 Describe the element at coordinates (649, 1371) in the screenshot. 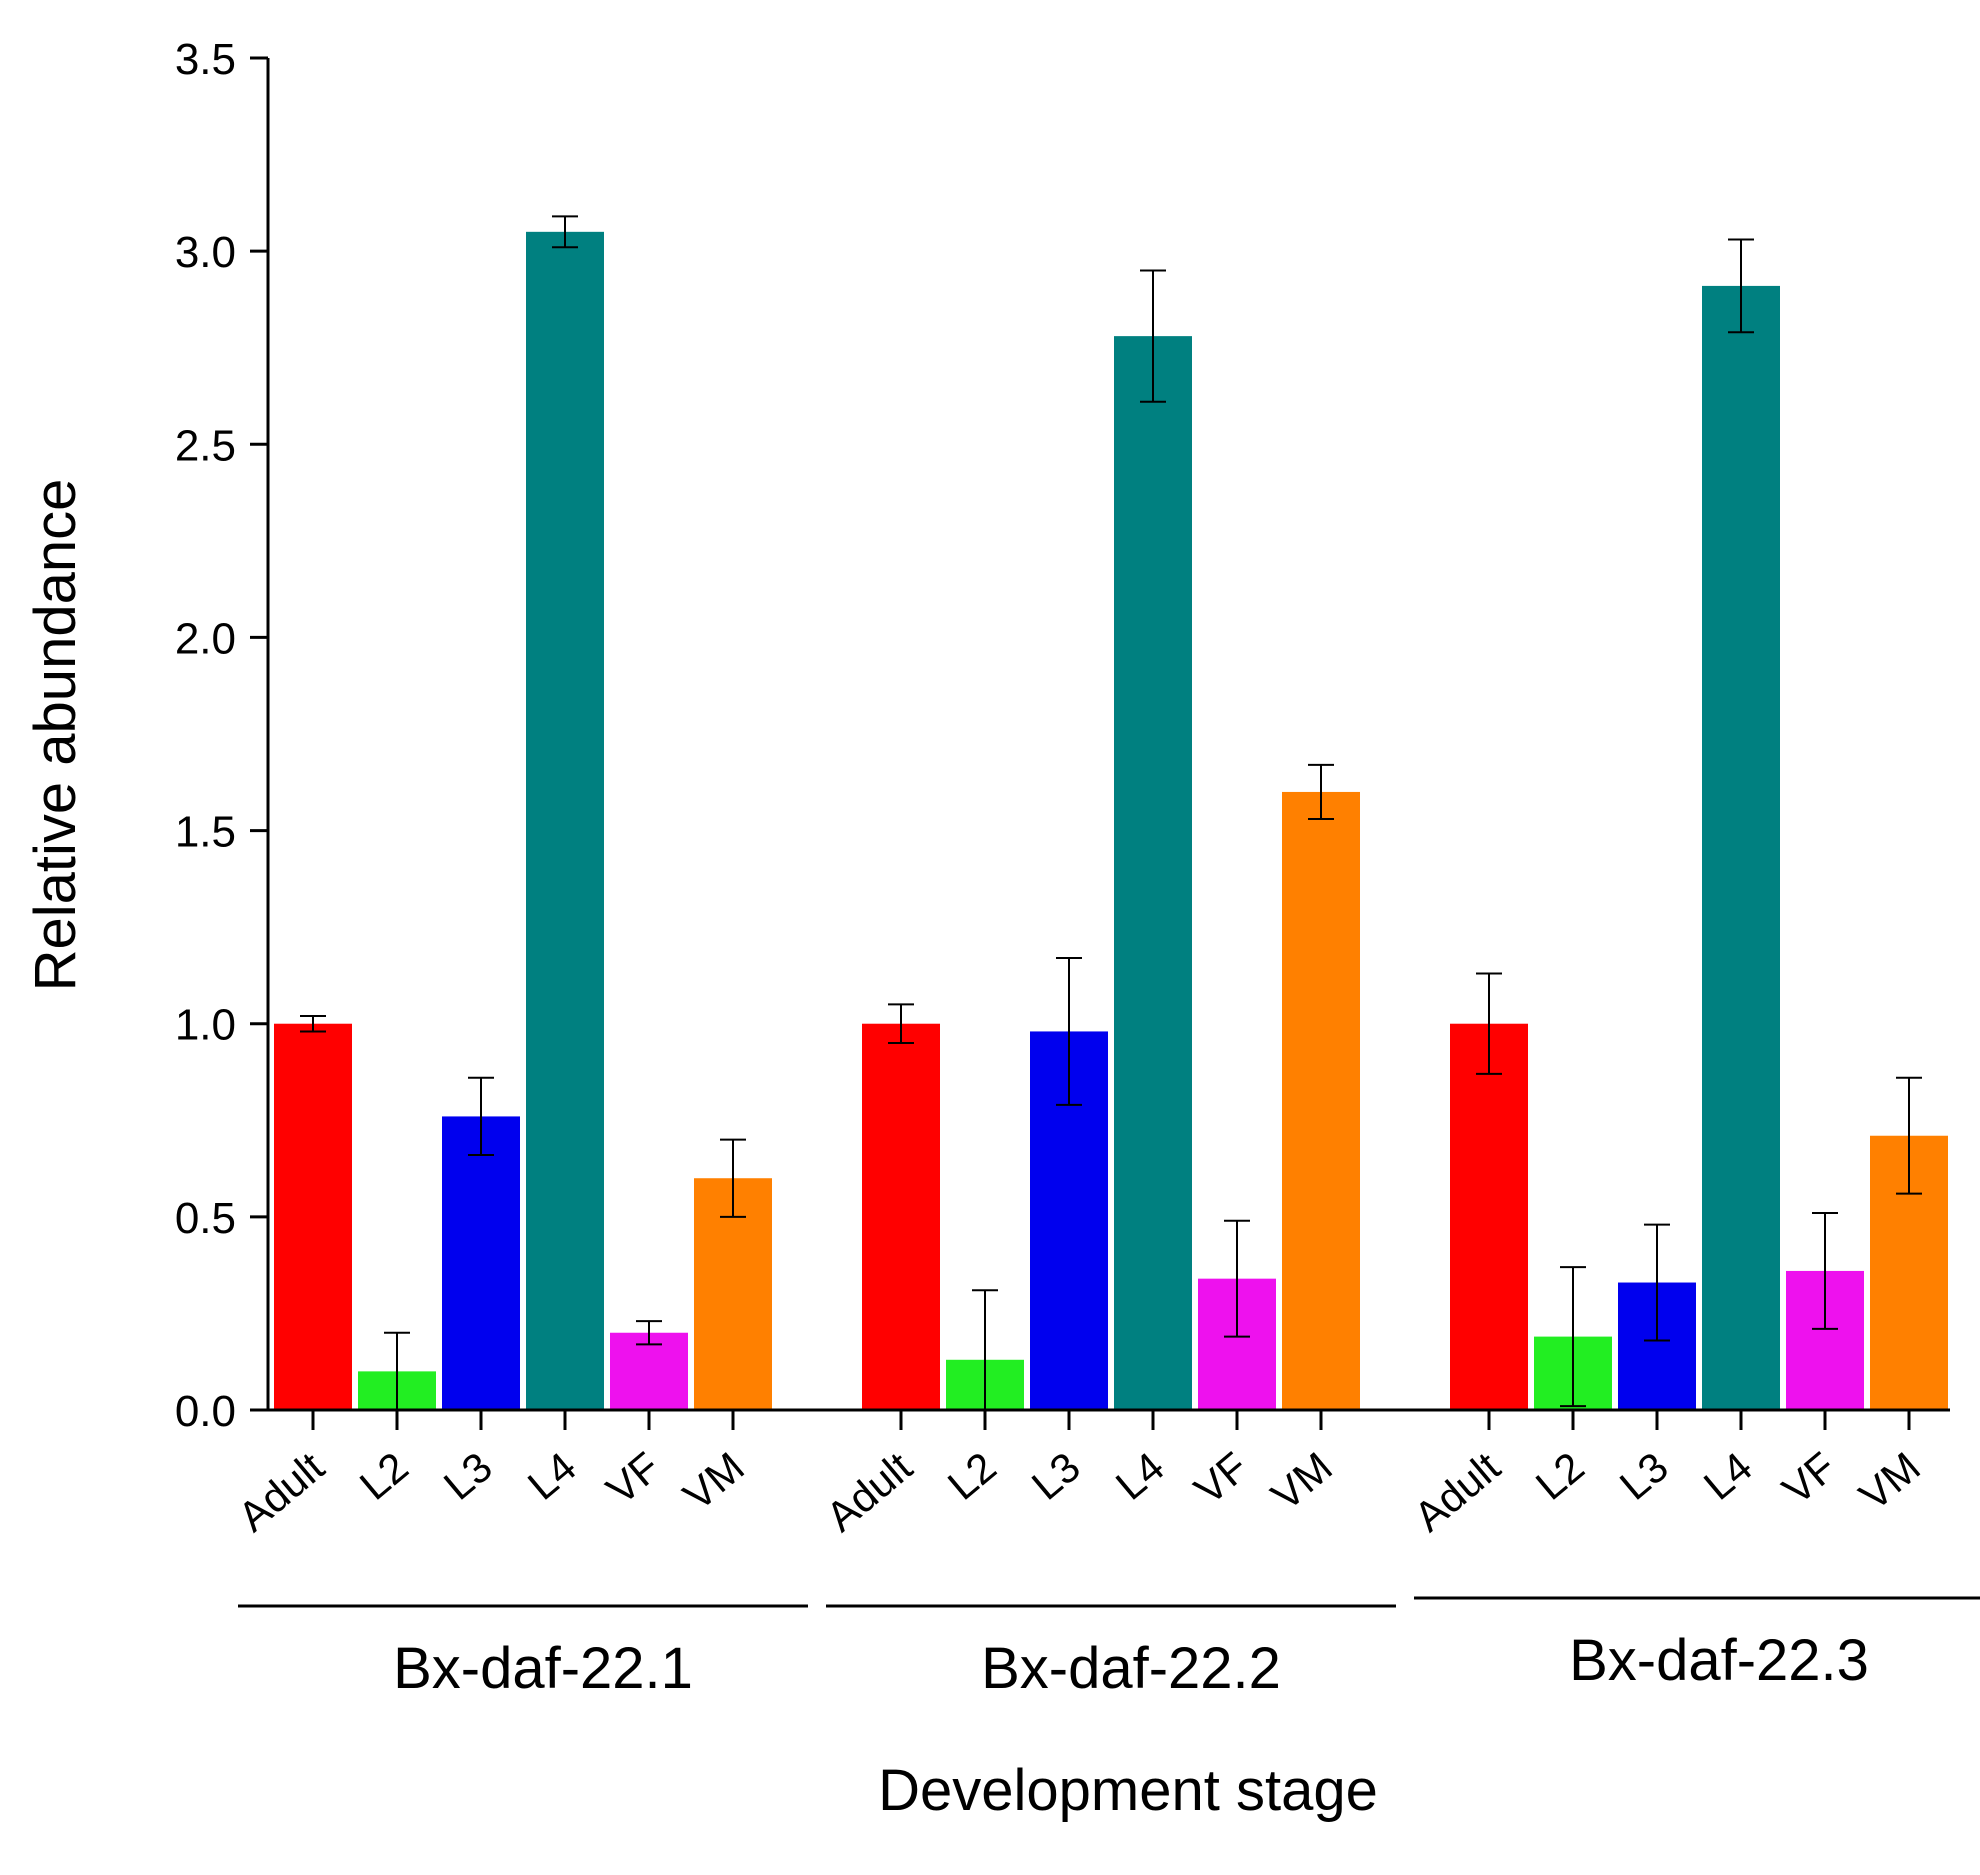

I see `bar-bx-daf-22-1-vf` at that location.